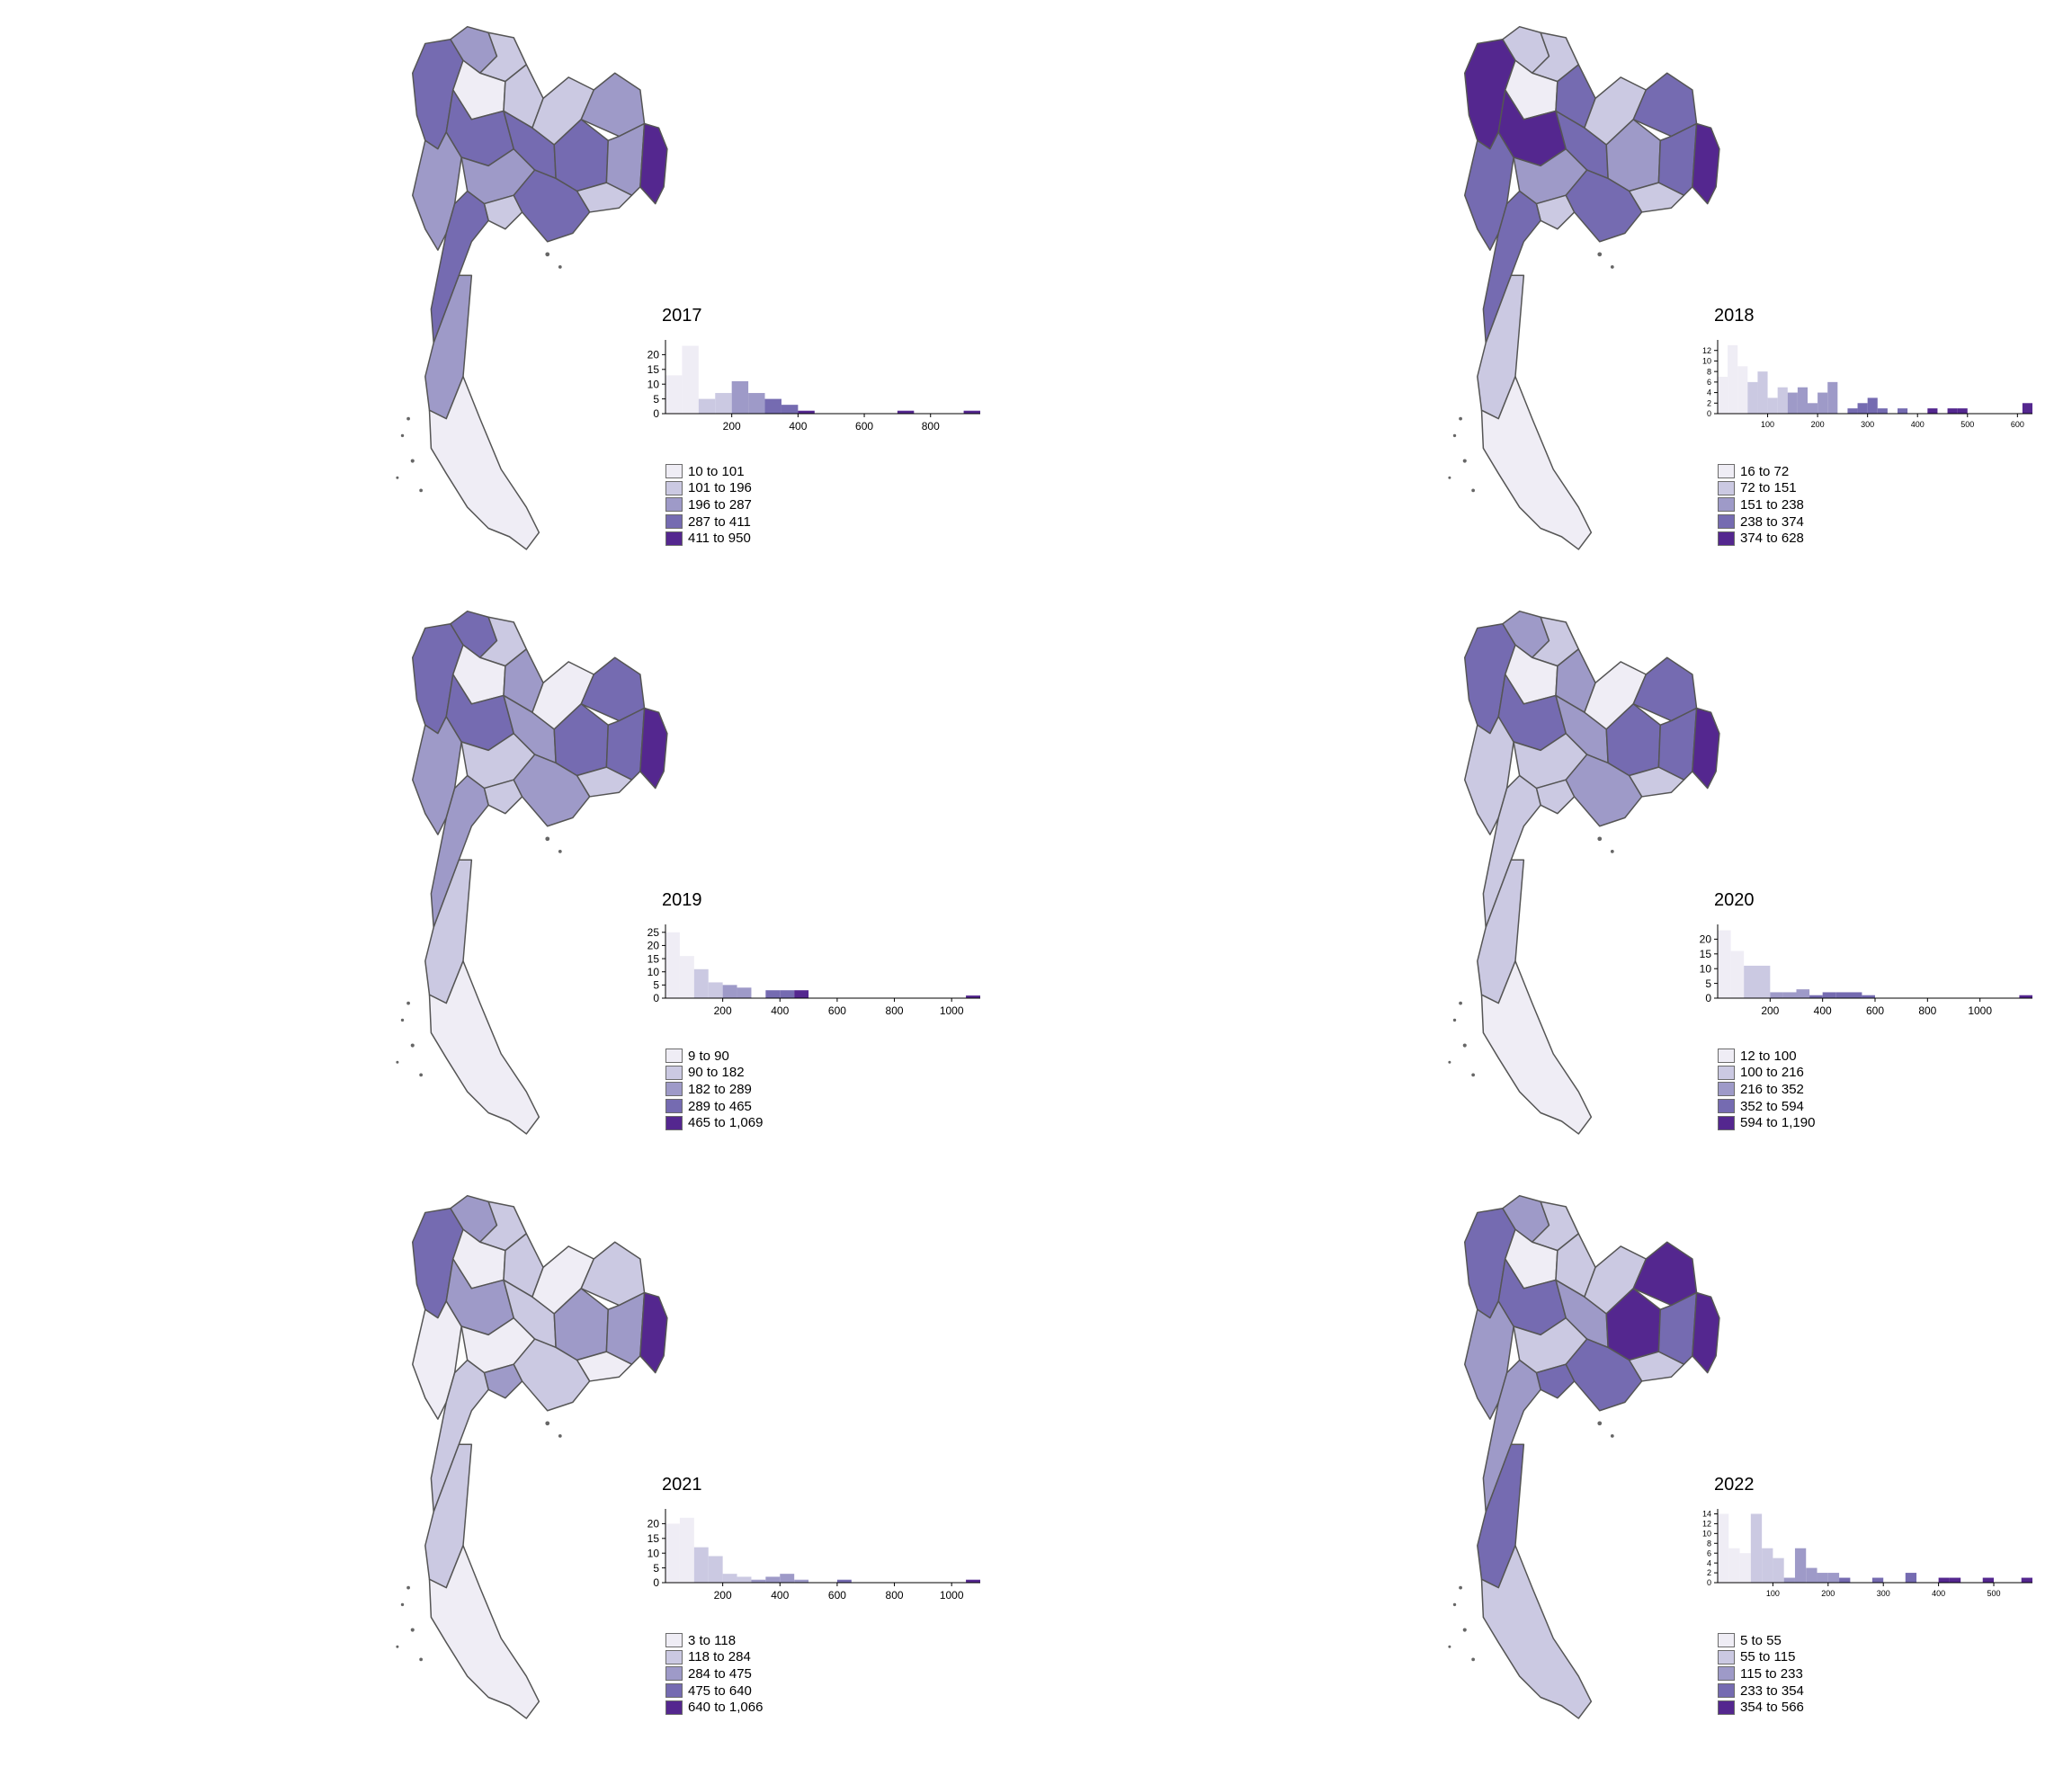  I want to click on legend-item: 9 to 90, so click(714, 1056).